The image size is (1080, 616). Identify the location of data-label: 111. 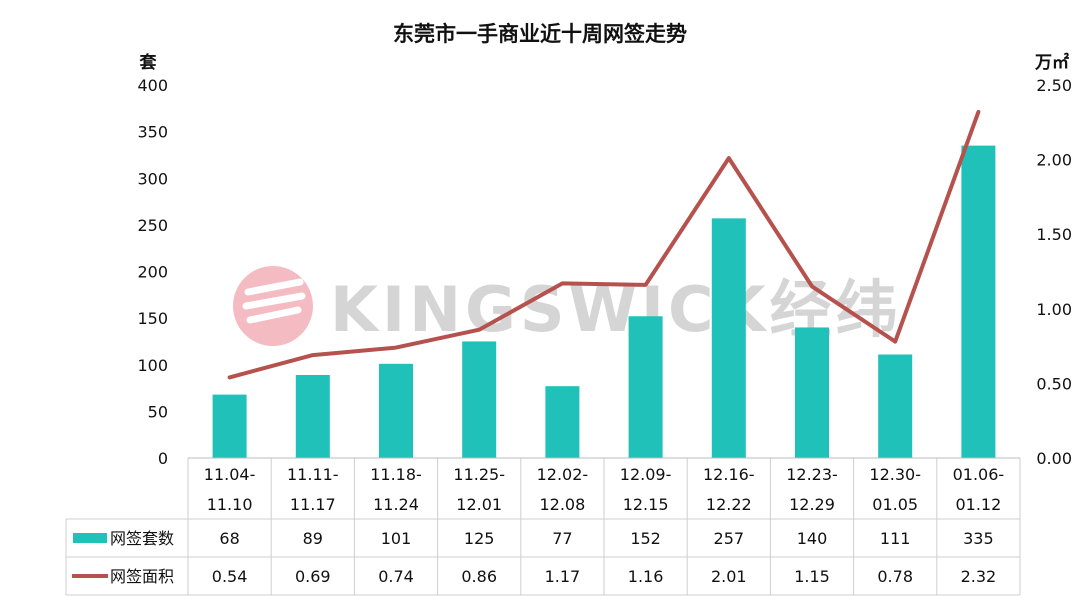
(895, 538).